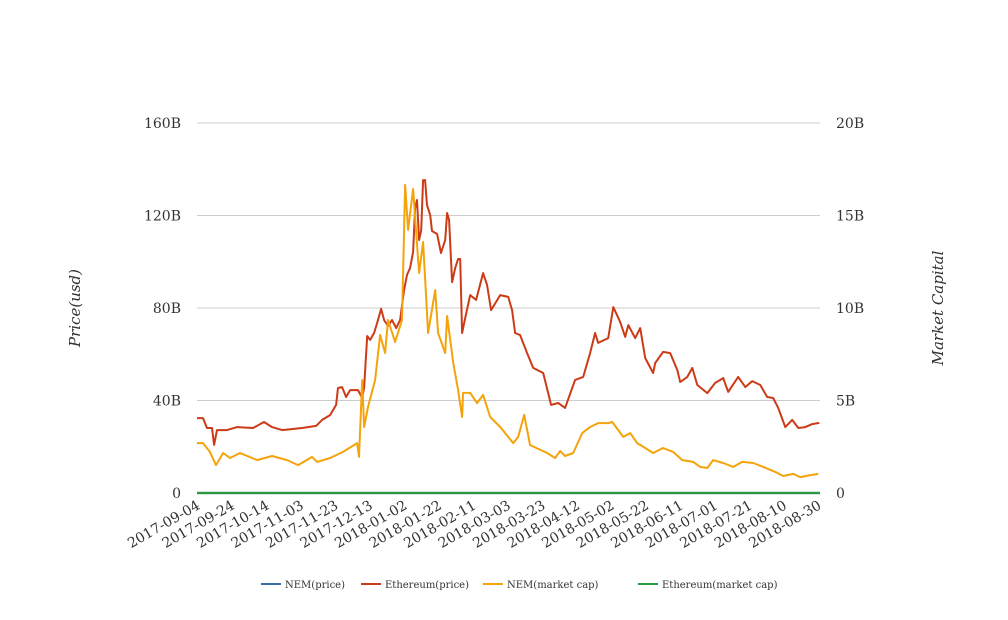 The image size is (1008, 620). Describe the element at coordinates (75, 308) in the screenshot. I see `y-axis-label: Price(usd)` at that location.